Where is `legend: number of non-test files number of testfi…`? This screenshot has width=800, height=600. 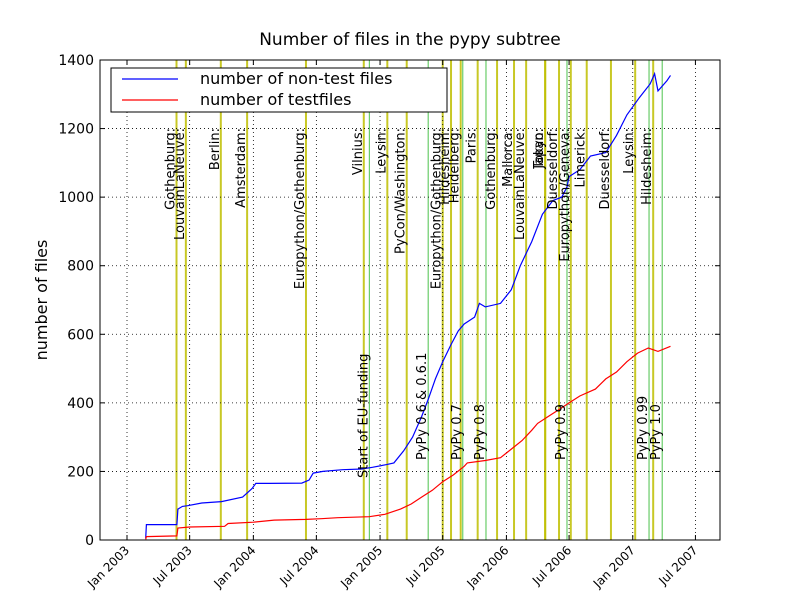
legend: number of non-test files number of testfi… is located at coordinates (279, 90).